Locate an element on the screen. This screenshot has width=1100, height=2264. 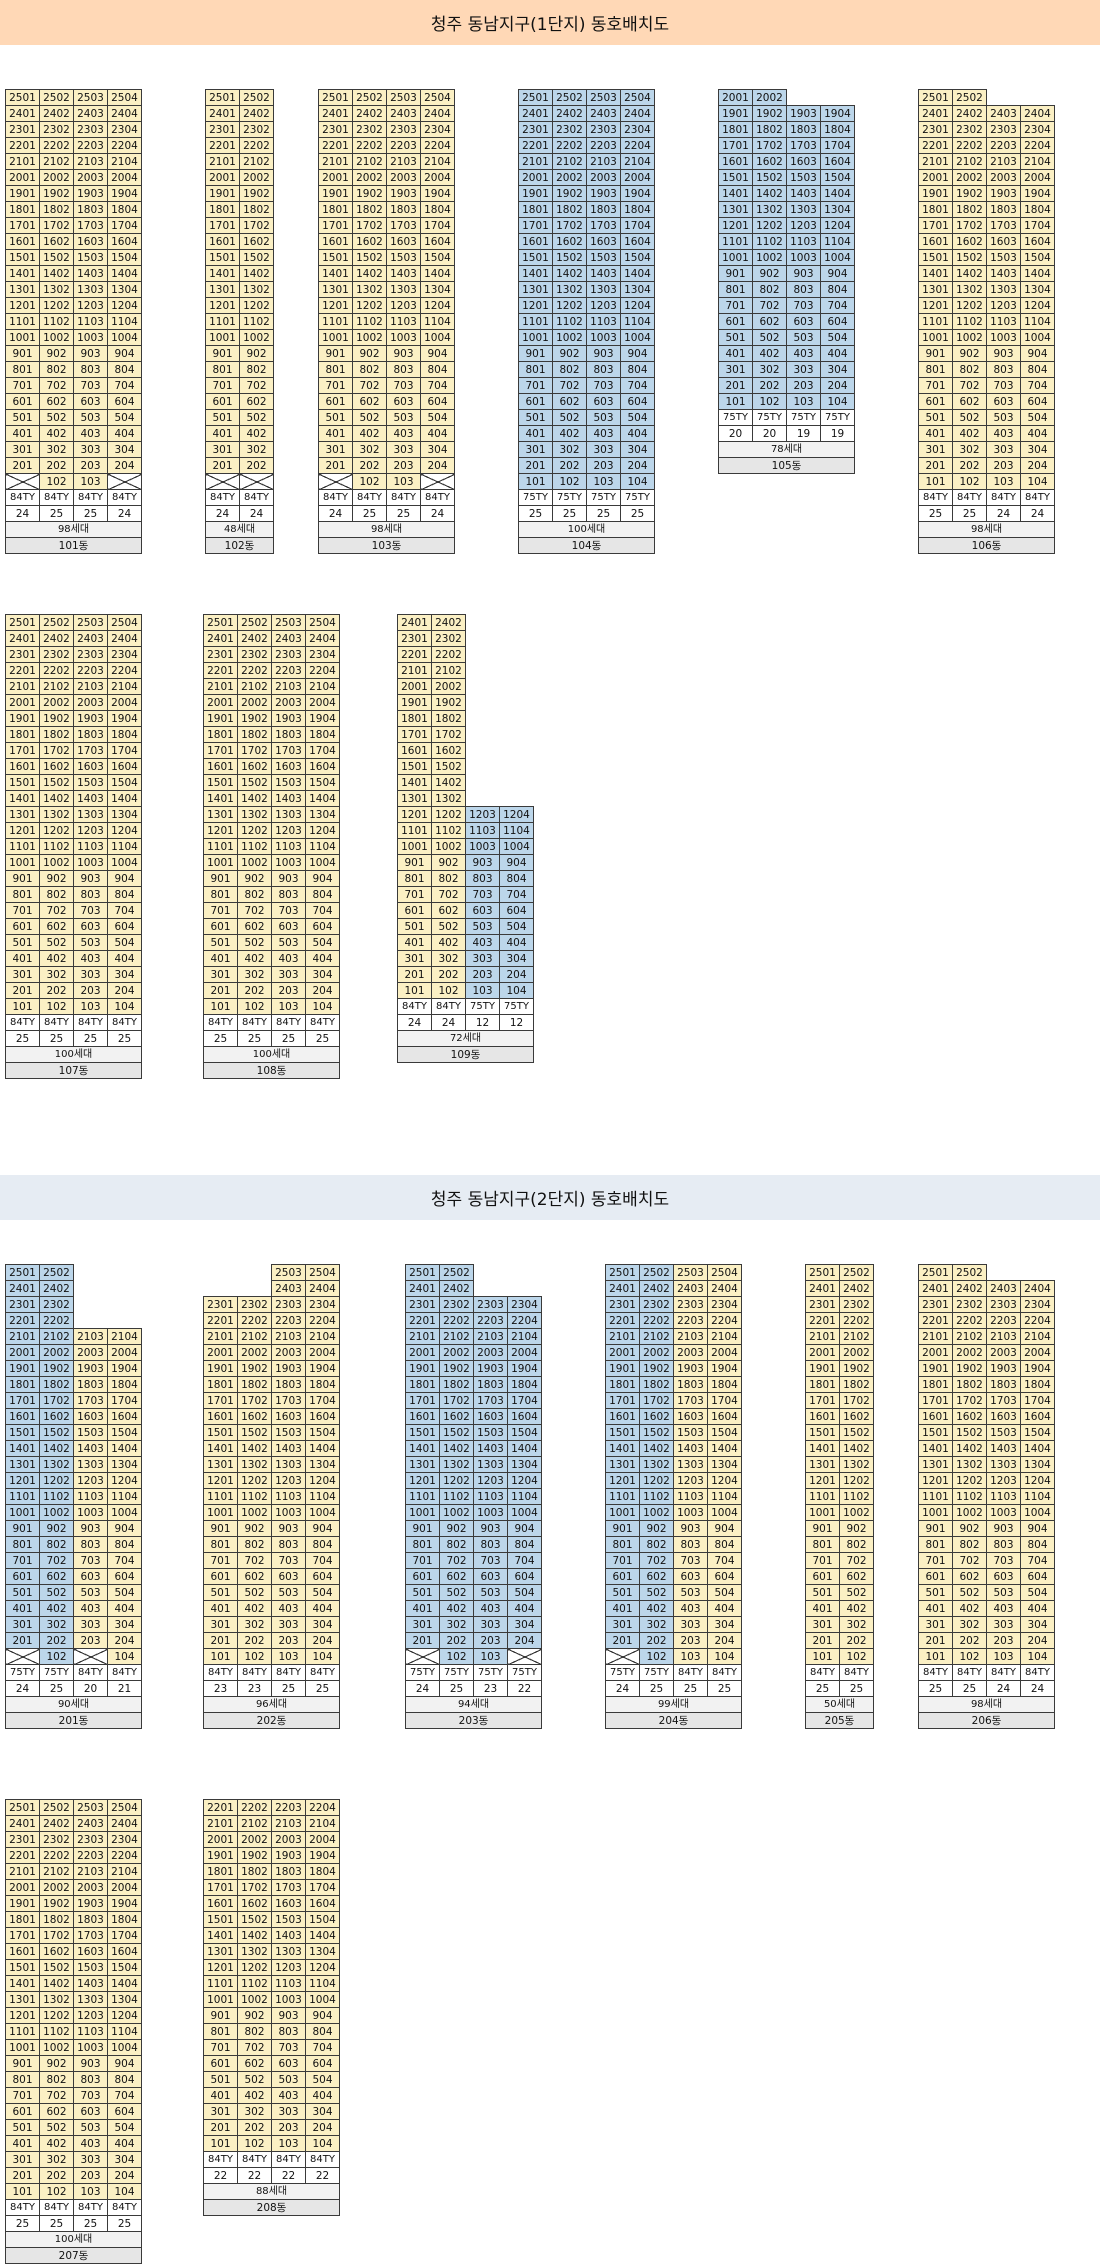
unit-cell: 1703 is located at coordinates (90, 225).